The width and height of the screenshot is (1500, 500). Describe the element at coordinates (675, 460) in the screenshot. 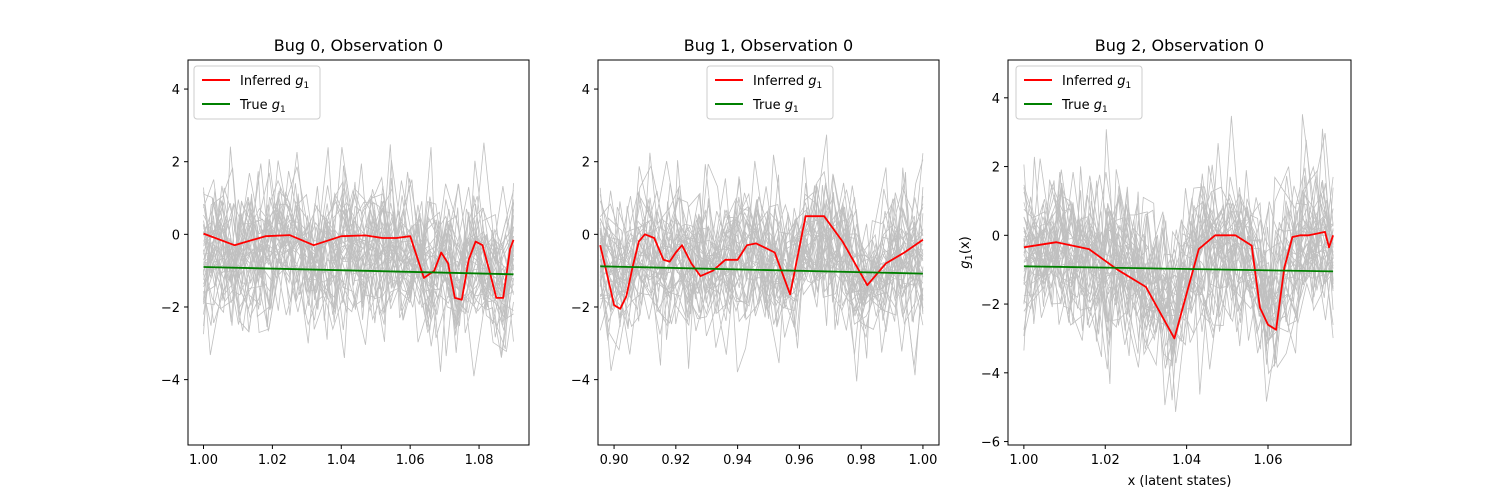

I see `x-tick-label: 0.92` at that location.